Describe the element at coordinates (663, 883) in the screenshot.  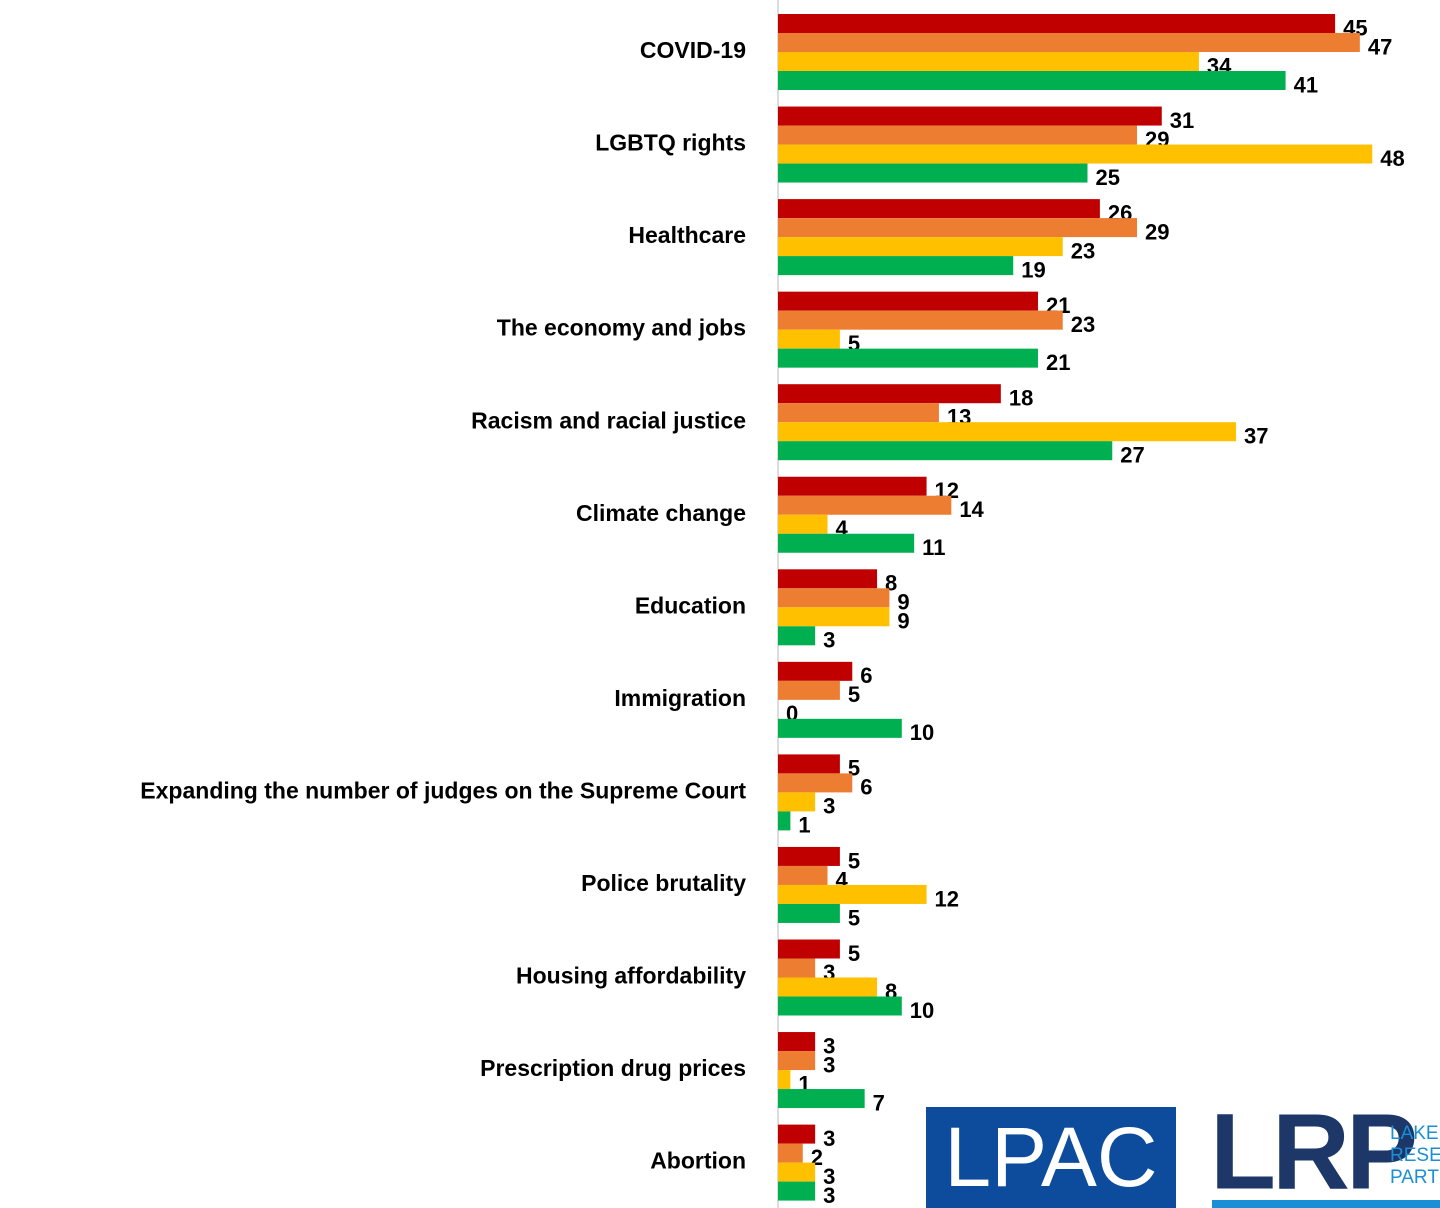
I see `category-label: Police brutality` at that location.